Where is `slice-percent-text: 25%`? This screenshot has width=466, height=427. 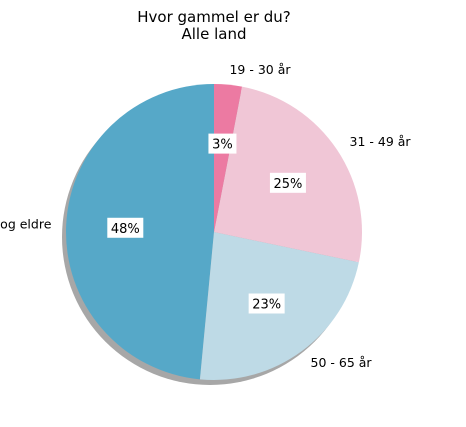
slice-percent-text: 25% is located at coordinates (287, 184).